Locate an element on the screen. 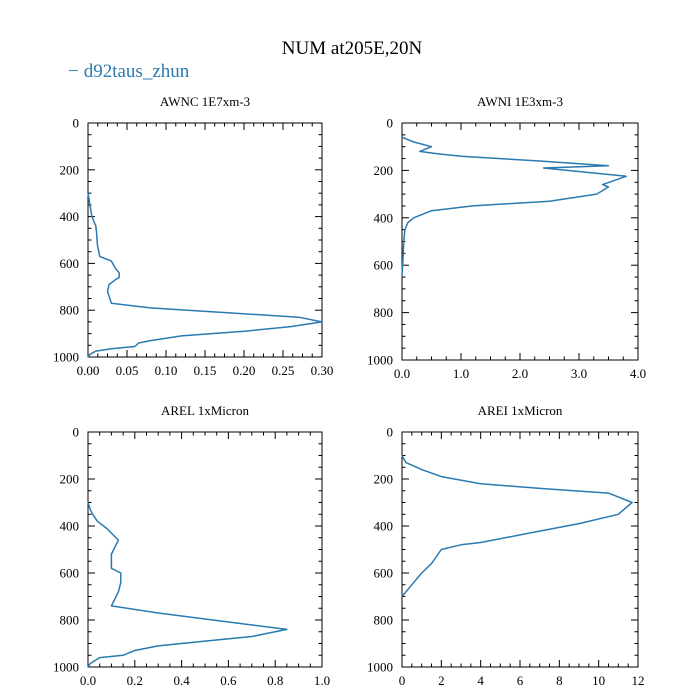 Image resolution: width=700 pixels, height=700 pixels. svg-text:−d92taus_zhun: − d92taus_zhun is located at coordinates (129, 71).